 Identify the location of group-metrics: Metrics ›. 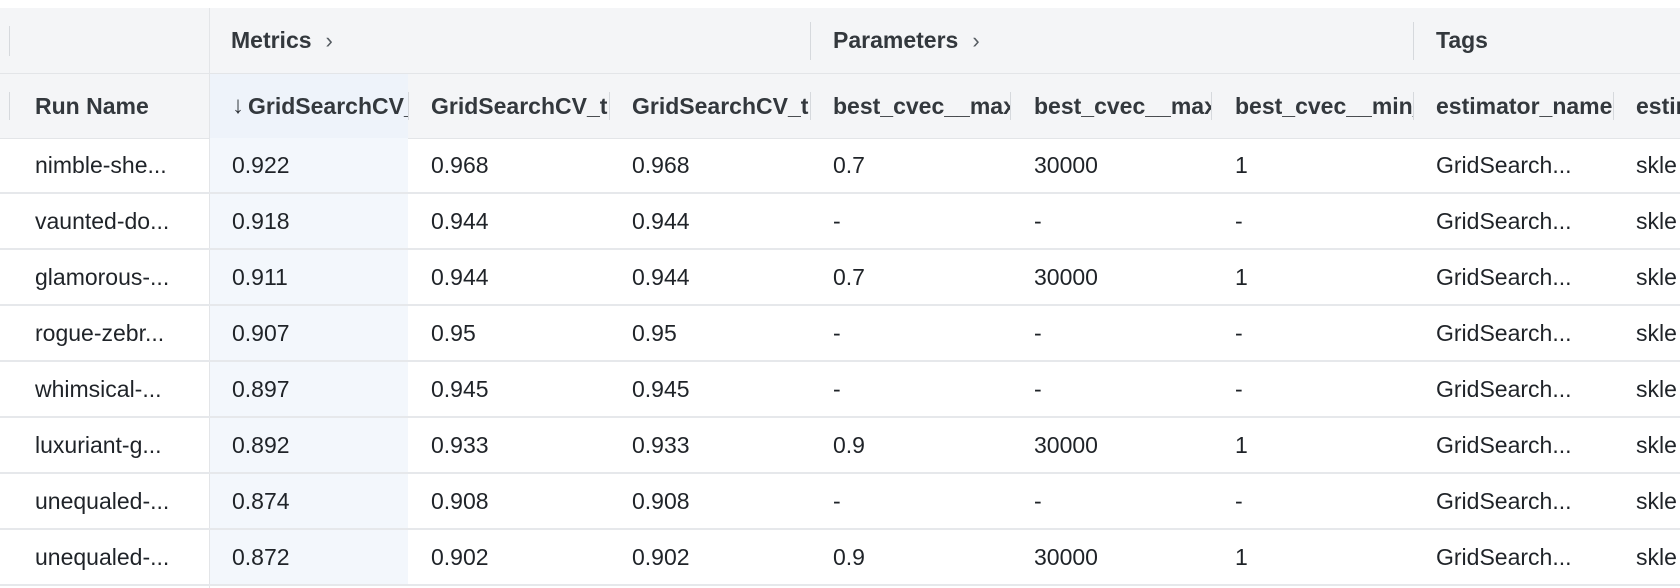
(510, 40).